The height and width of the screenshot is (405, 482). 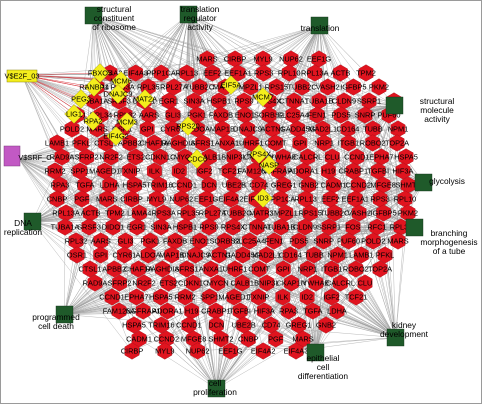 I want to click on gene-label: RPL35, so click(x=188, y=212).